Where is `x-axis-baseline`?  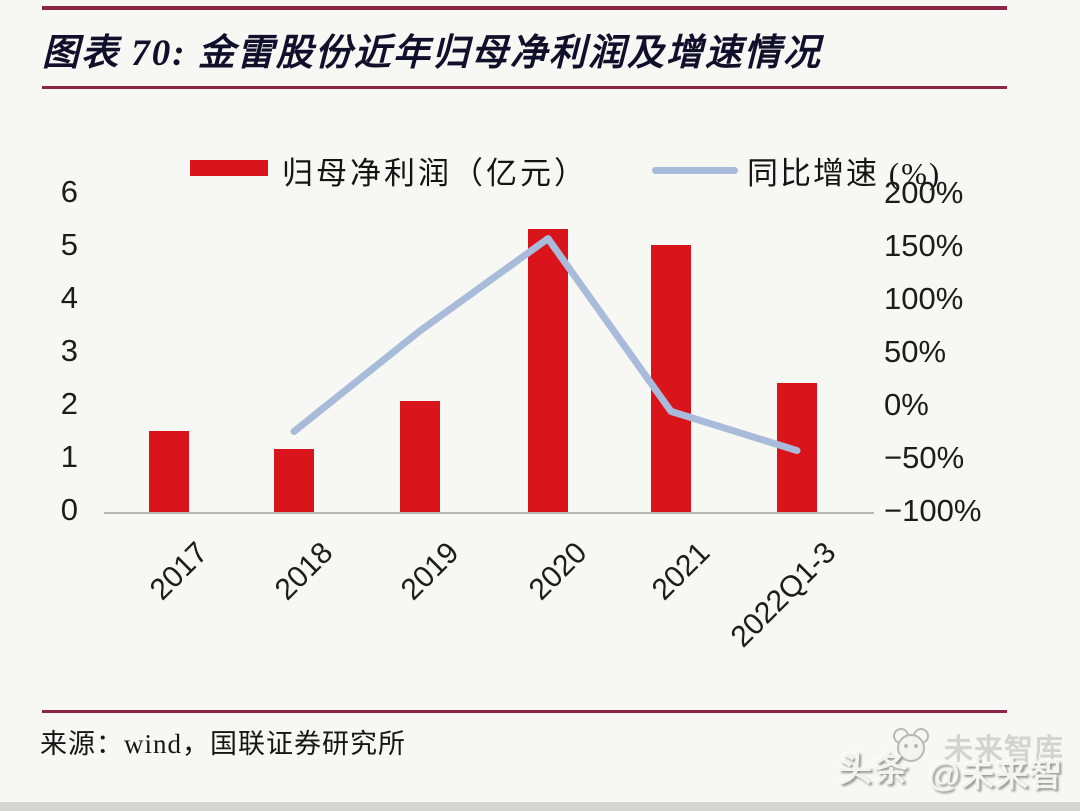 x-axis-baseline is located at coordinates (489, 513).